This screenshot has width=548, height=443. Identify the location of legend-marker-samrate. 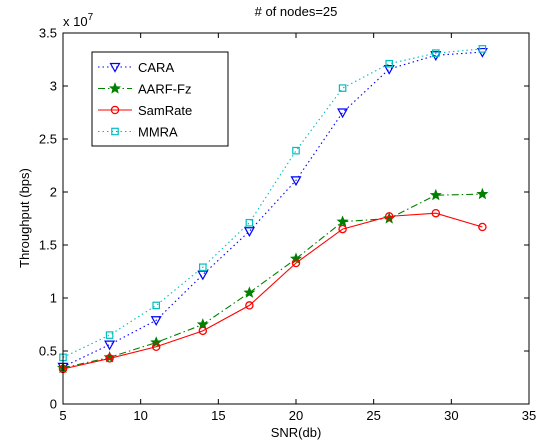
(115, 110).